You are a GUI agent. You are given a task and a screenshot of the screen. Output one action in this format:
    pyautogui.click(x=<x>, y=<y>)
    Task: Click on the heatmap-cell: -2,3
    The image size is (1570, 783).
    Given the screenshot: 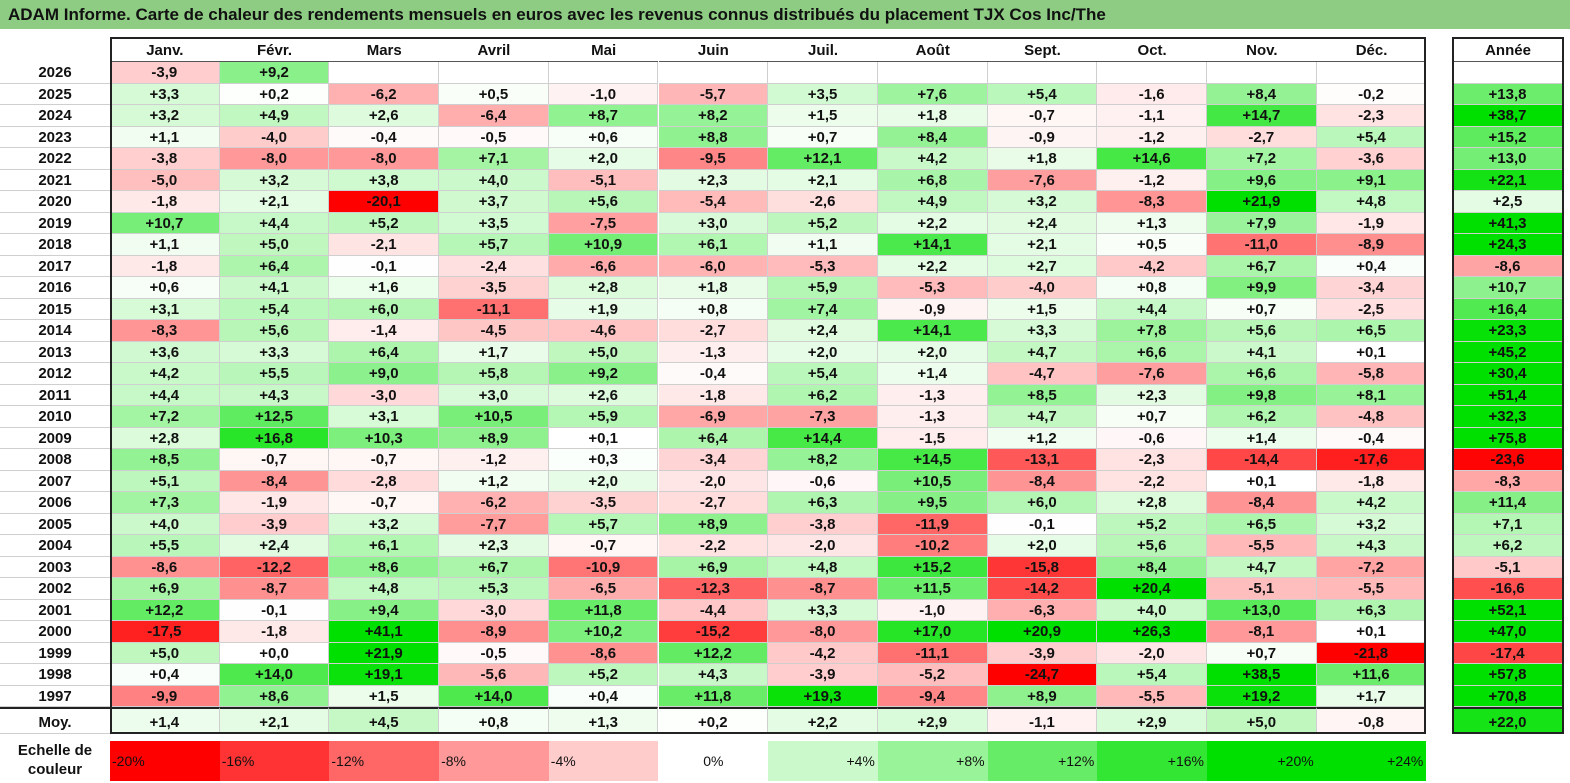 What is the action you would take?
    pyautogui.click(x=1152, y=460)
    